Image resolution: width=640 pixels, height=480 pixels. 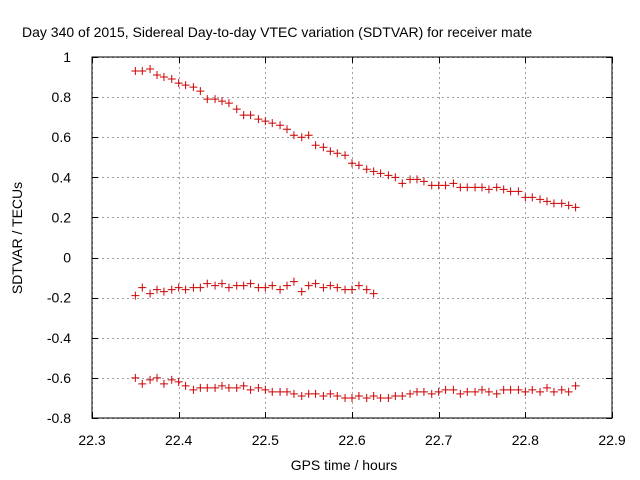 What do you see at coordinates (91, 440) in the screenshot?
I see `x-tick-label: 22.3` at bounding box center [91, 440].